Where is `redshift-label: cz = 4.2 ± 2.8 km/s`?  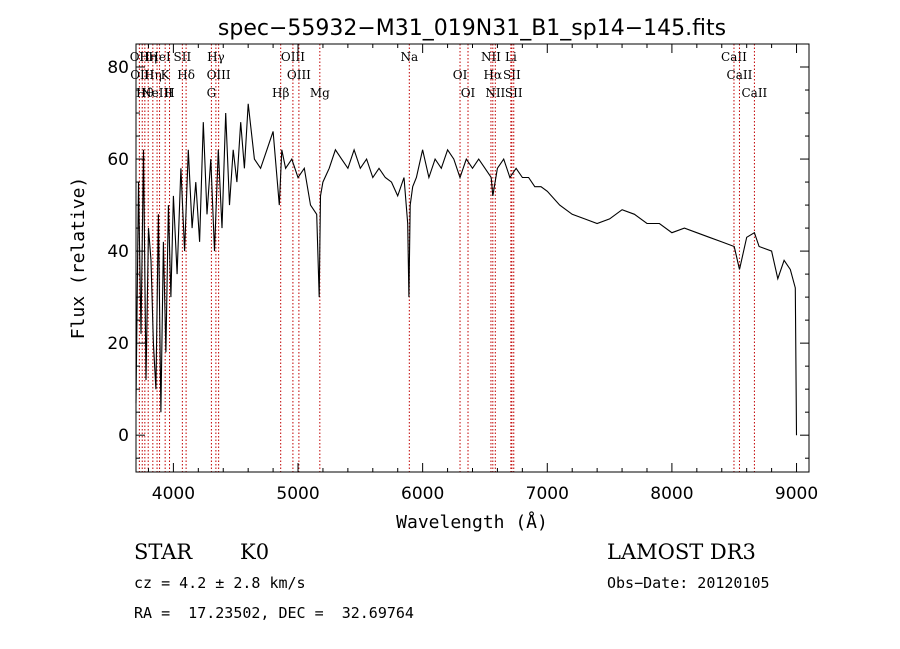 redshift-label: cz = 4.2 ± 2.8 km/s is located at coordinates (220, 583).